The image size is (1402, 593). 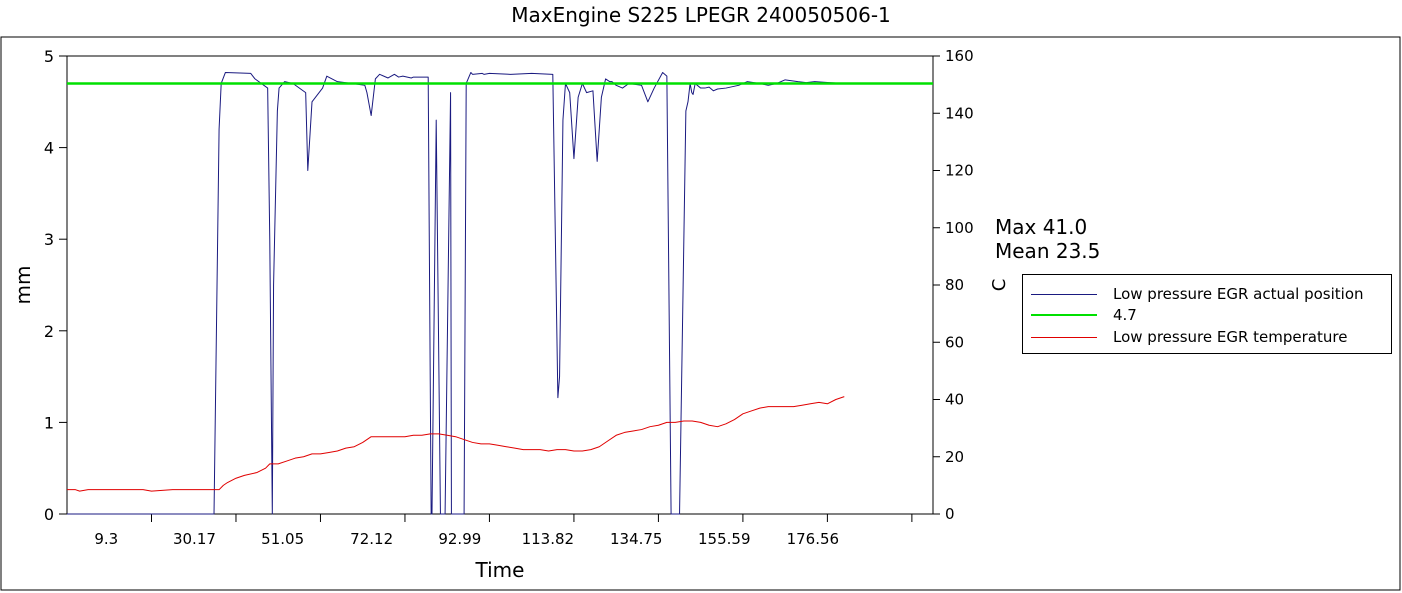 I want to click on y-axis-left-label: mm, so click(x=23, y=285).